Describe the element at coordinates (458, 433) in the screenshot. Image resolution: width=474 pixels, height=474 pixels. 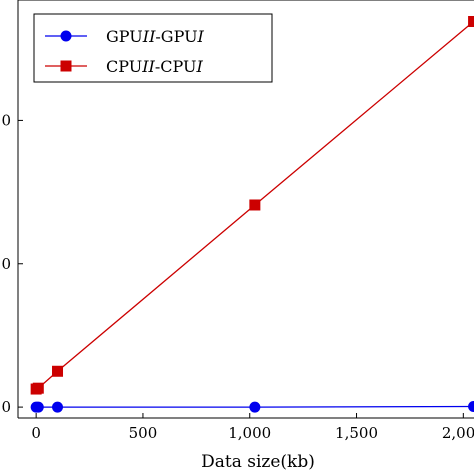
I see `x-tick-label: 2,000` at that location.